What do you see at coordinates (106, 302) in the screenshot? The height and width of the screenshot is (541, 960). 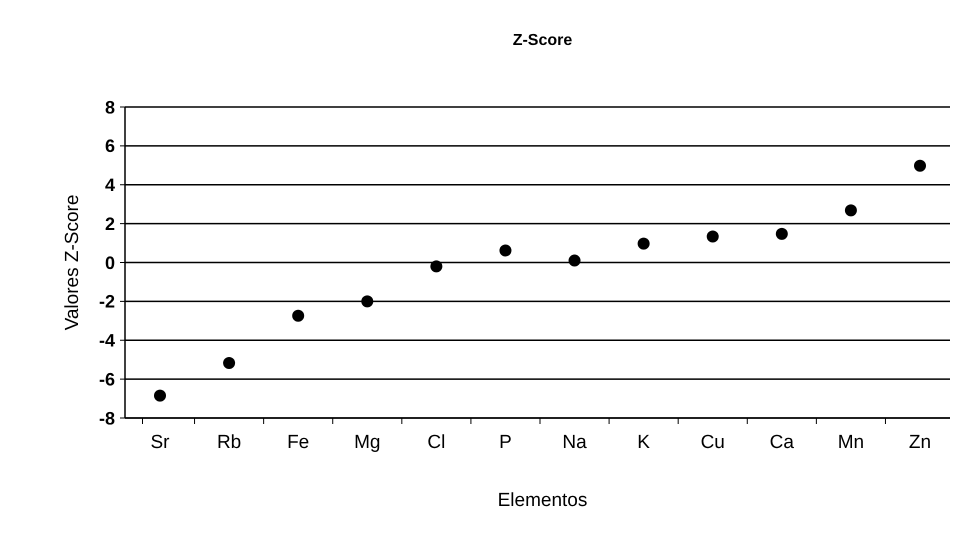 I see `y-tick-label: -2` at bounding box center [106, 302].